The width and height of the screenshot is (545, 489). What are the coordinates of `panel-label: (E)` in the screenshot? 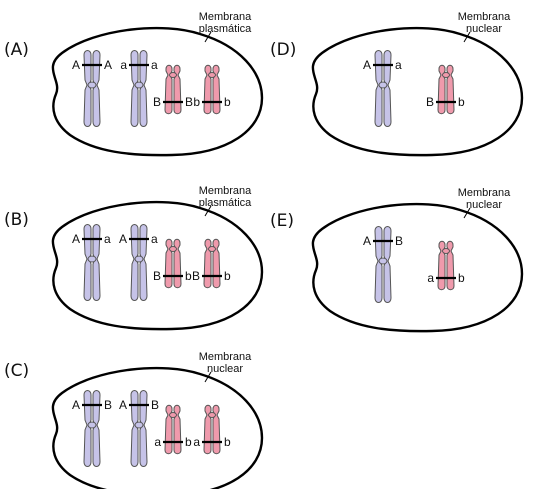 It's located at (282, 221).